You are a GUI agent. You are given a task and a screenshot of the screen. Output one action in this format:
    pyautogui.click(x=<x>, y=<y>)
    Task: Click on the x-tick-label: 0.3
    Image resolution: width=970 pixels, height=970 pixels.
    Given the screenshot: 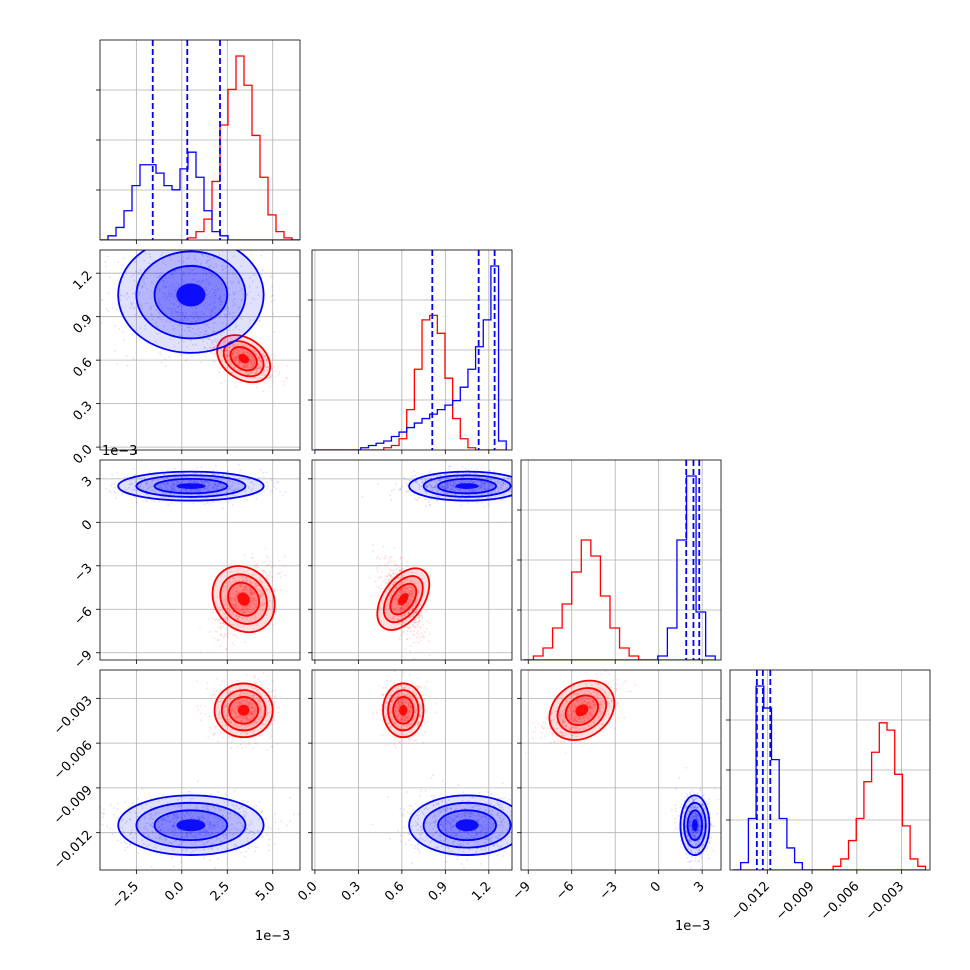 What is the action you would take?
    pyautogui.click(x=351, y=891)
    